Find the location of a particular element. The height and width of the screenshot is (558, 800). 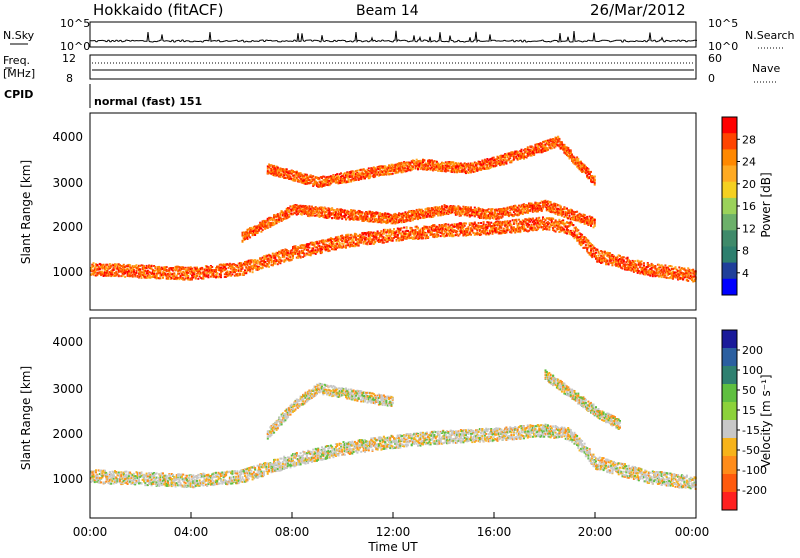

nsky-label: N.Sky is located at coordinates (19, 35).